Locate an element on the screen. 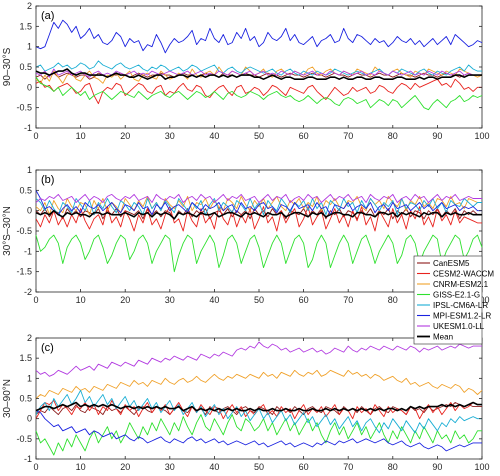  panel-b-ytick-label: 1 is located at coordinates (29, 170).